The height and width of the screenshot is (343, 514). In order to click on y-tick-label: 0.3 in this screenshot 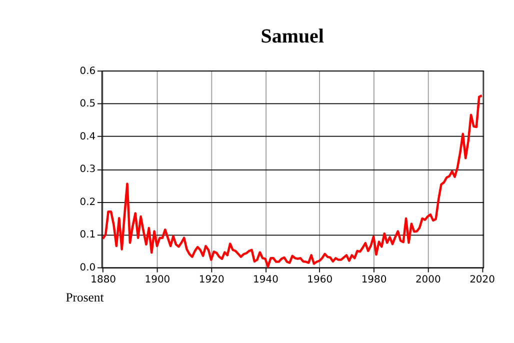, I will do `click(88, 170)`.